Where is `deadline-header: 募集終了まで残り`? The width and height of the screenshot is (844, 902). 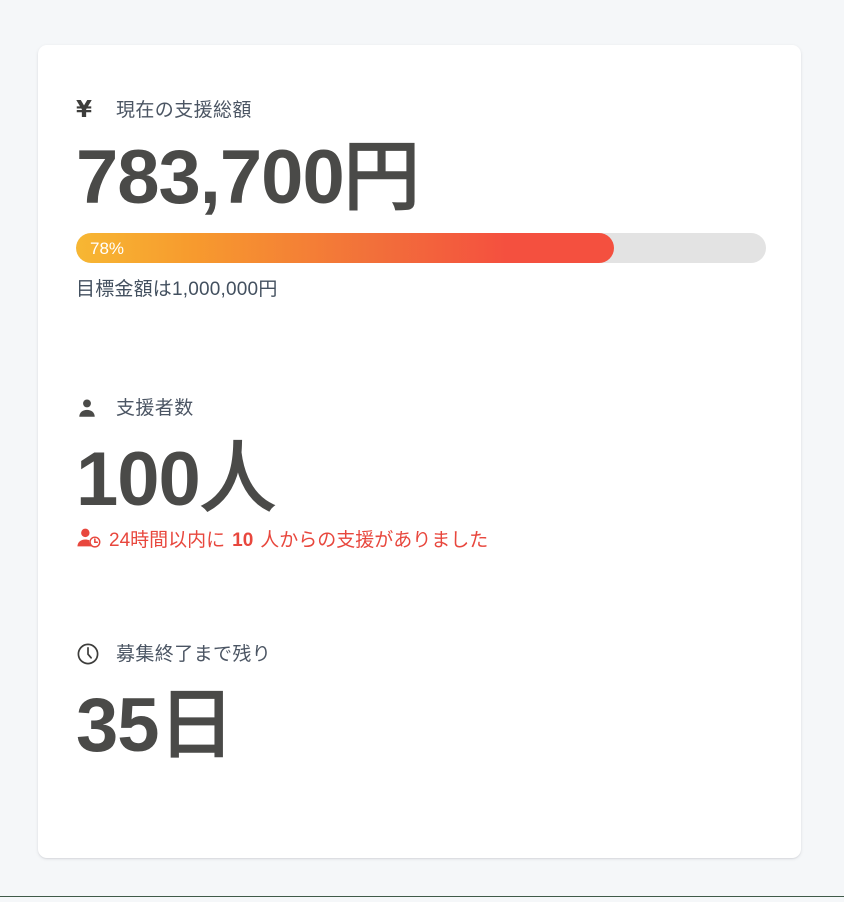
deadline-header: 募集終了まで残り is located at coordinates (419, 654).